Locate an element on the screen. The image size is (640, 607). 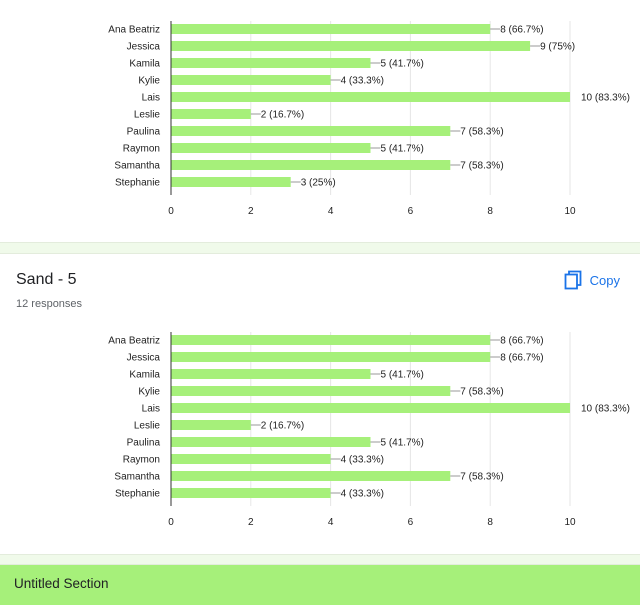
copy-icon is located at coordinates (573, 280).